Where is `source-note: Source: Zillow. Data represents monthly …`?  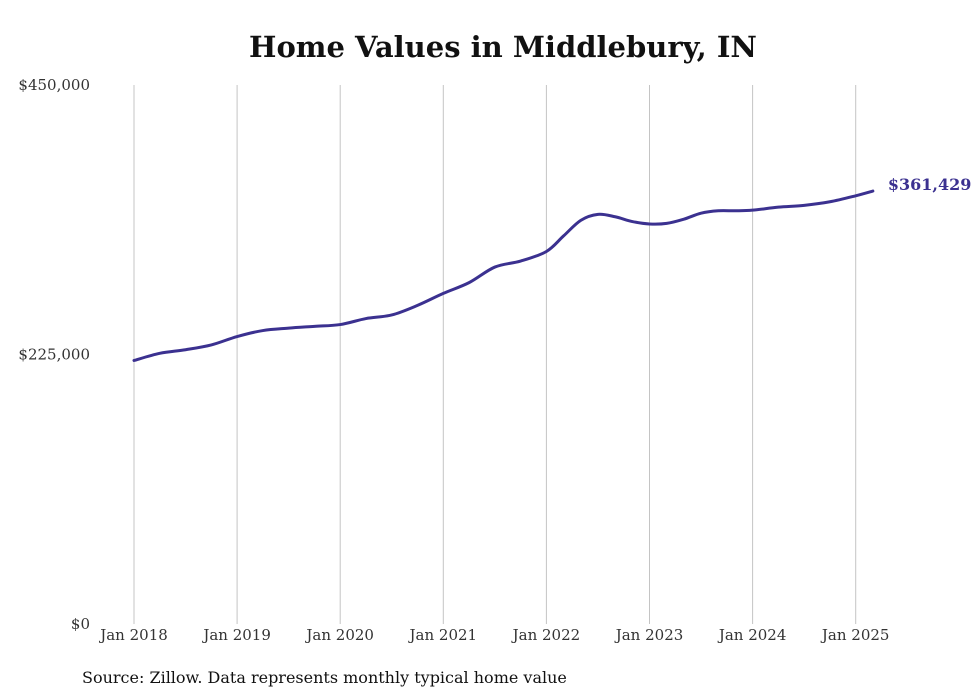 source-note: Source: Zillow. Data represents monthly … is located at coordinates (324, 677).